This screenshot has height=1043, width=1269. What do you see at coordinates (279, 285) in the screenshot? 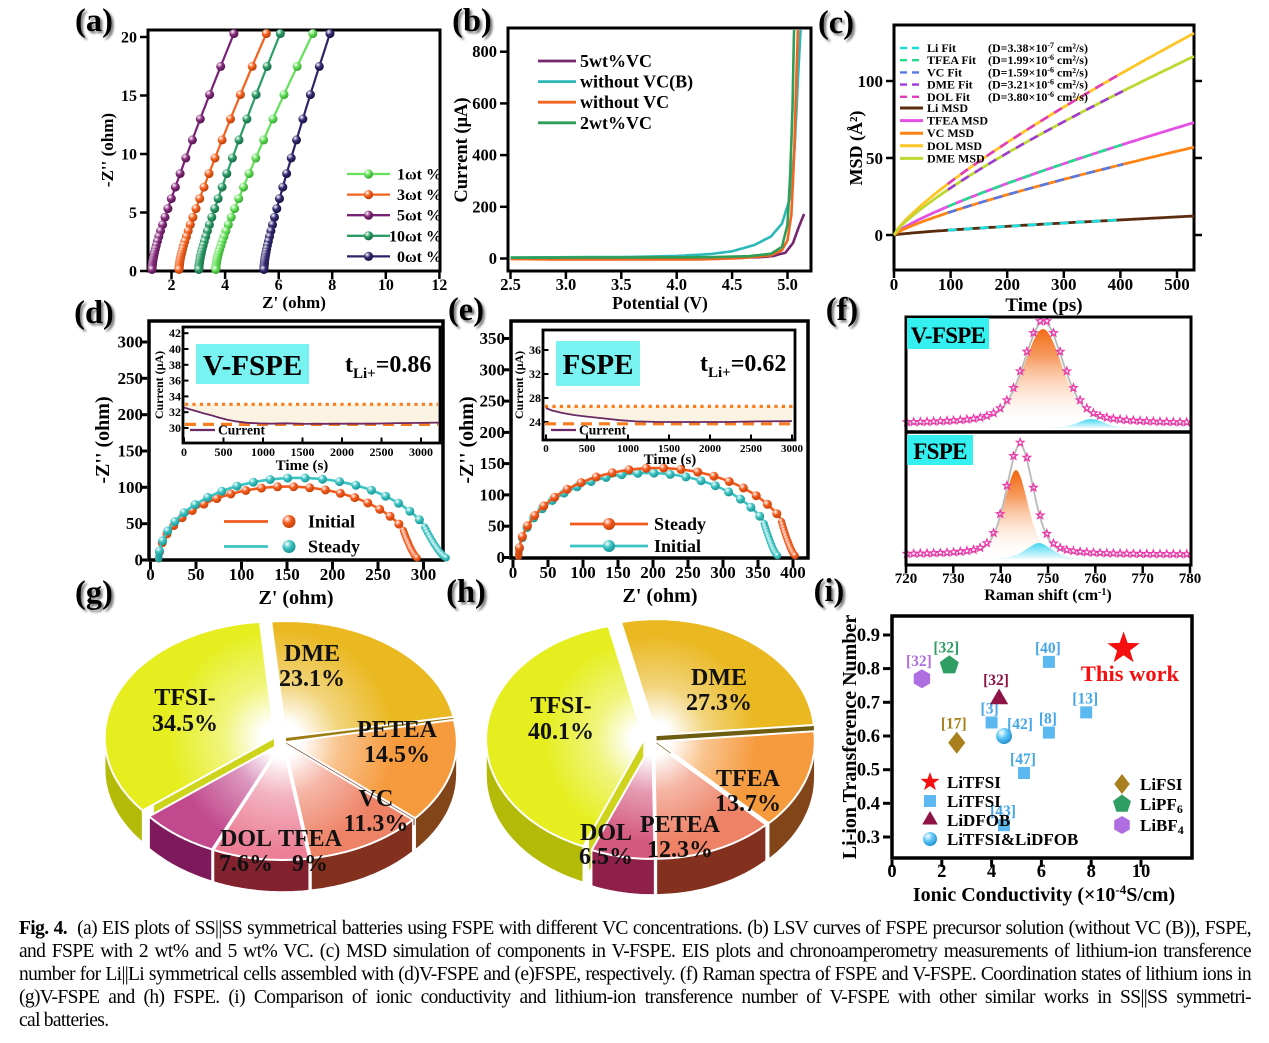
I see `svg-text: 6` at bounding box center [279, 285].